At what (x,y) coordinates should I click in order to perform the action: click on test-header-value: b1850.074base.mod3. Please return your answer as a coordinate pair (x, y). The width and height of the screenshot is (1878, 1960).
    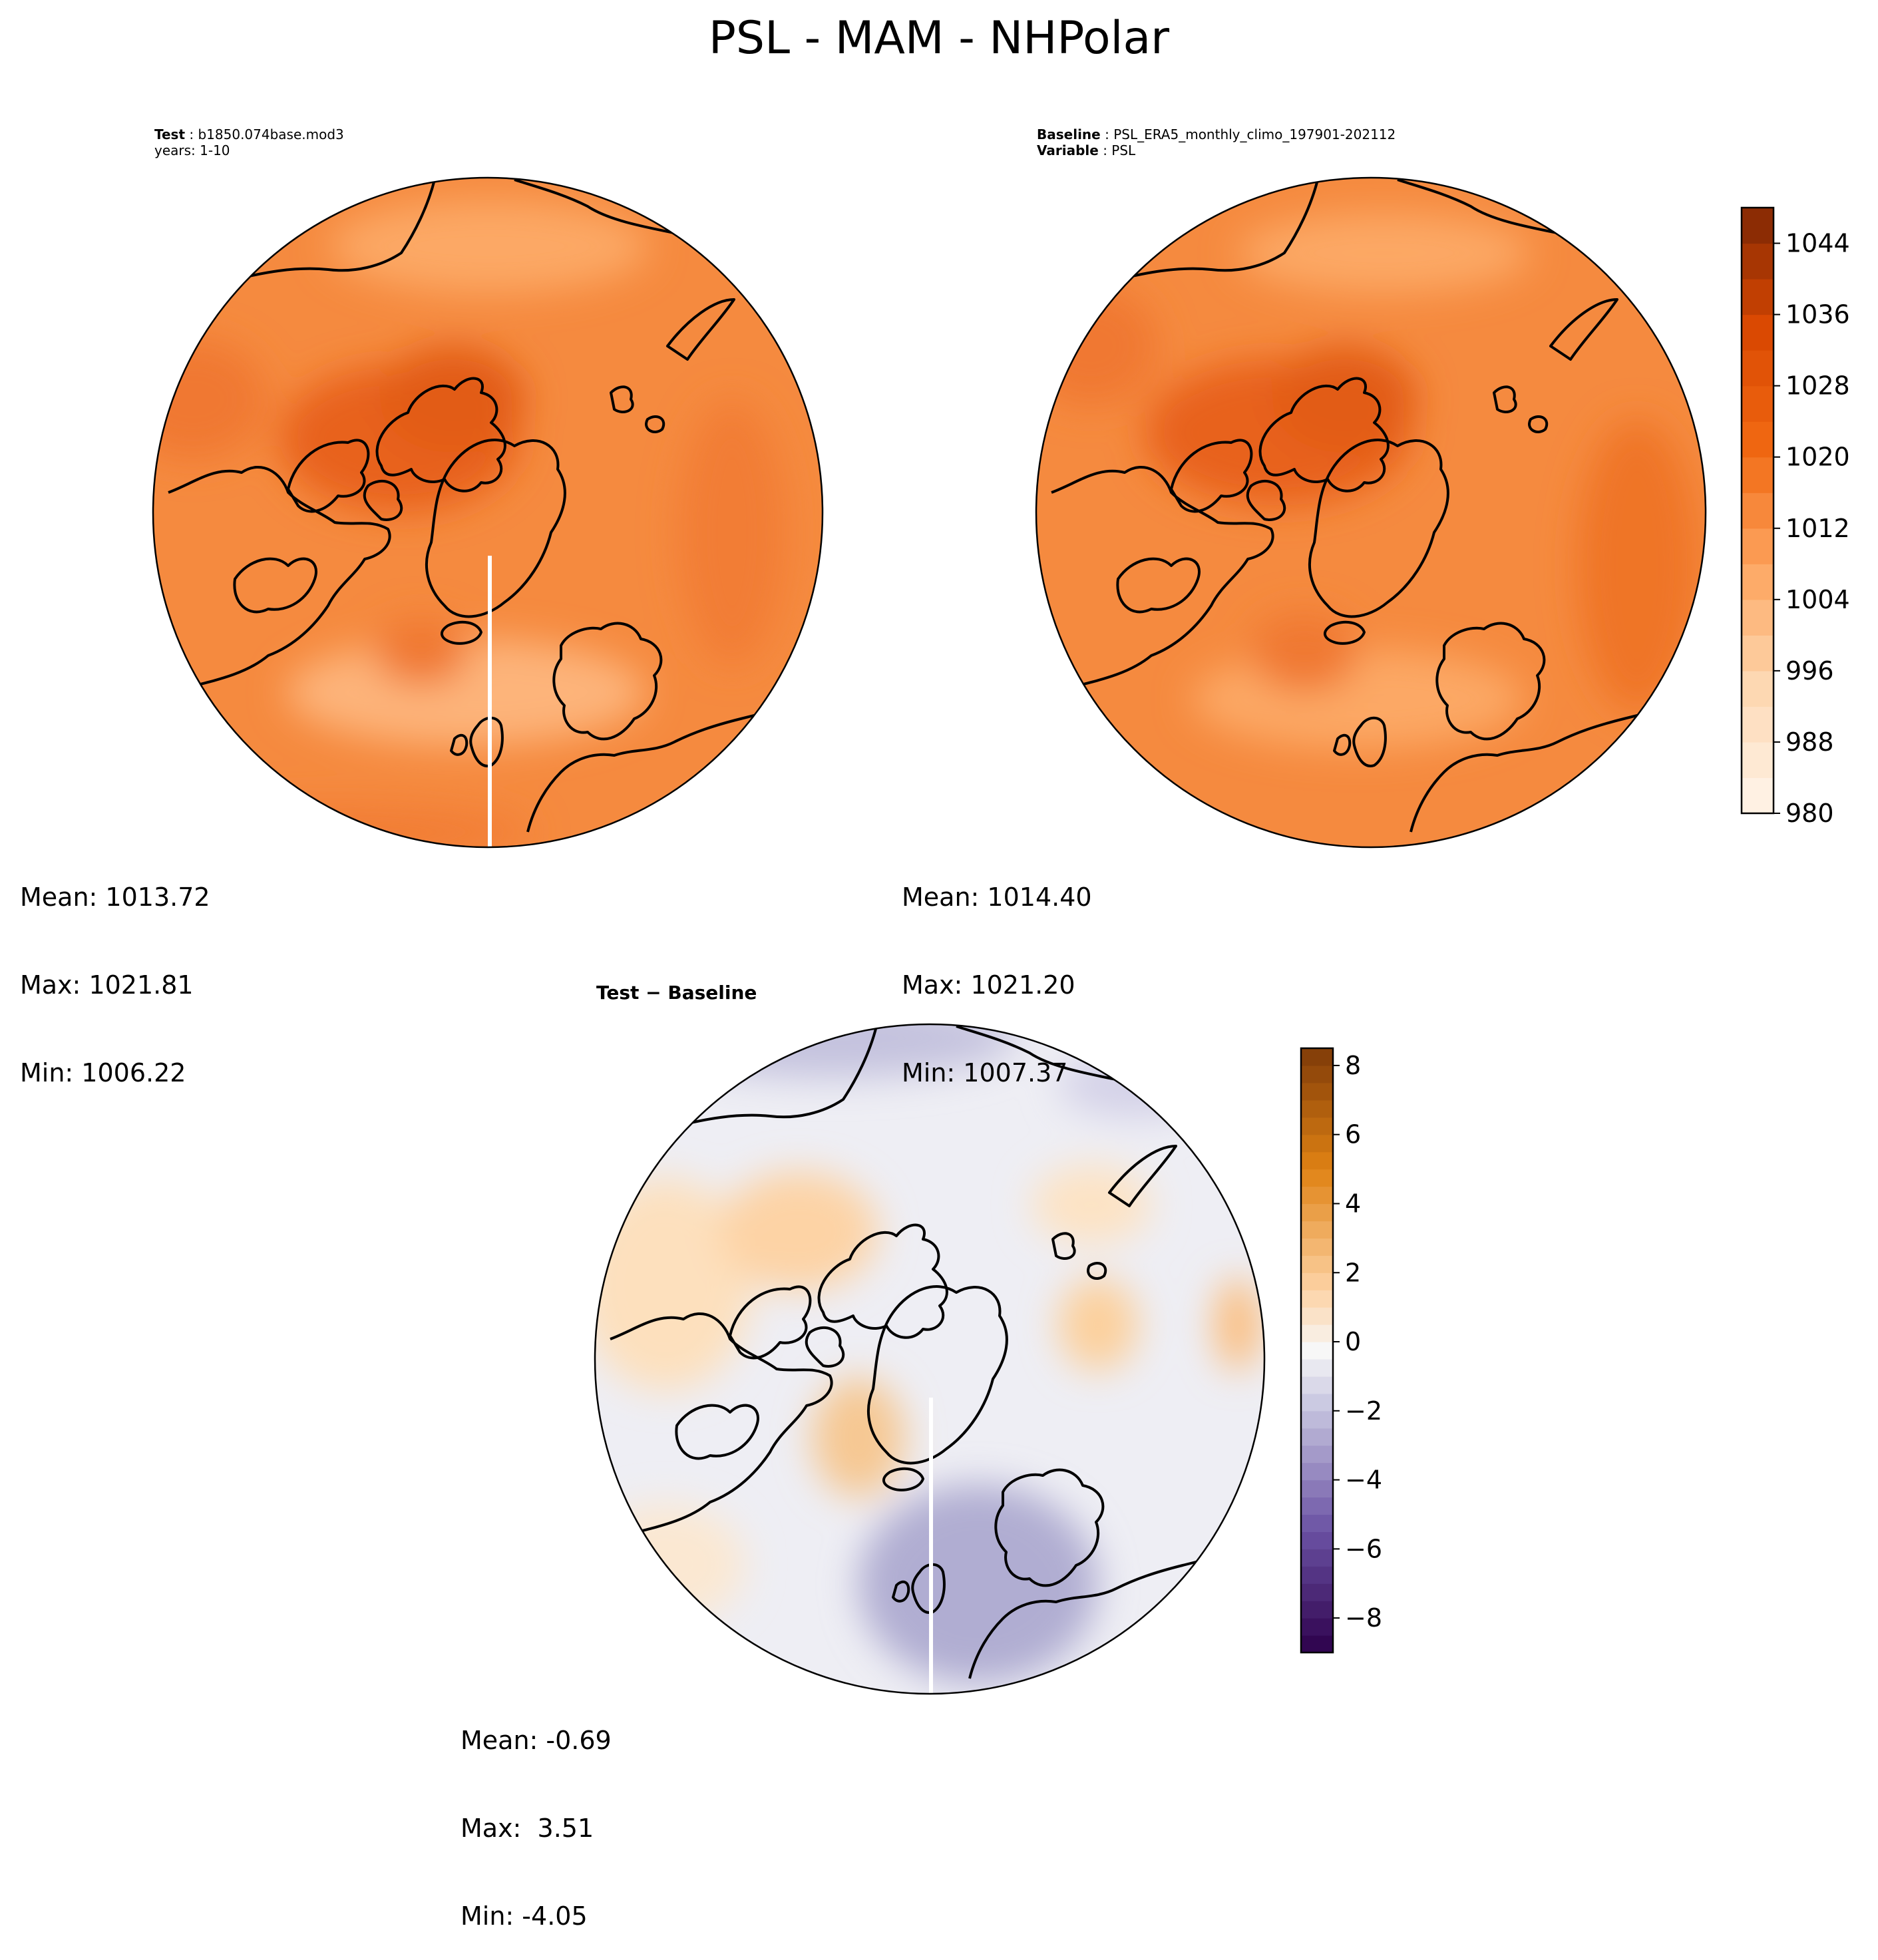
    Looking at the image, I should click on (271, 134).